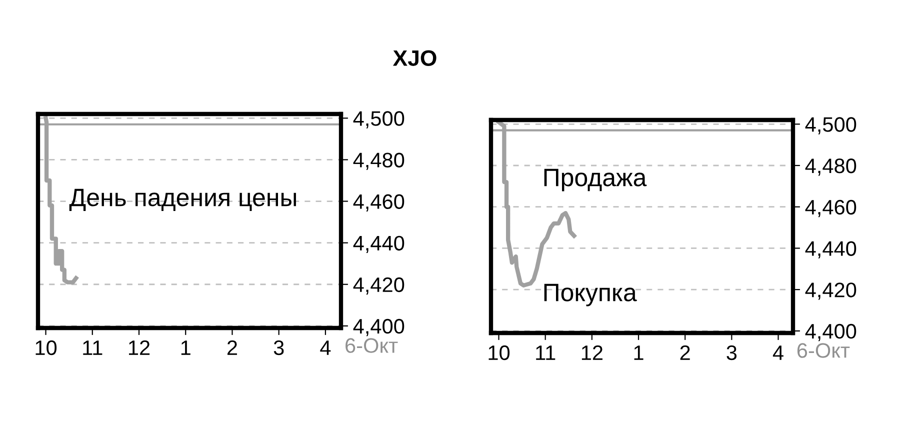 This screenshot has width=912, height=421. I want to click on annotation: День падения цены, so click(182, 200).